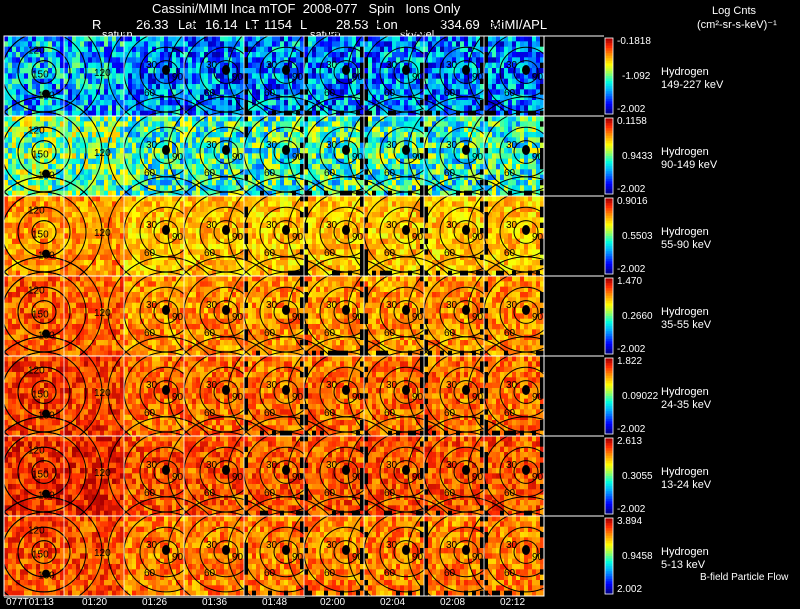 The width and height of the screenshot is (800, 609). Describe the element at coordinates (692, 85) in the screenshot. I see `row-energy: 149-227 keV` at that location.